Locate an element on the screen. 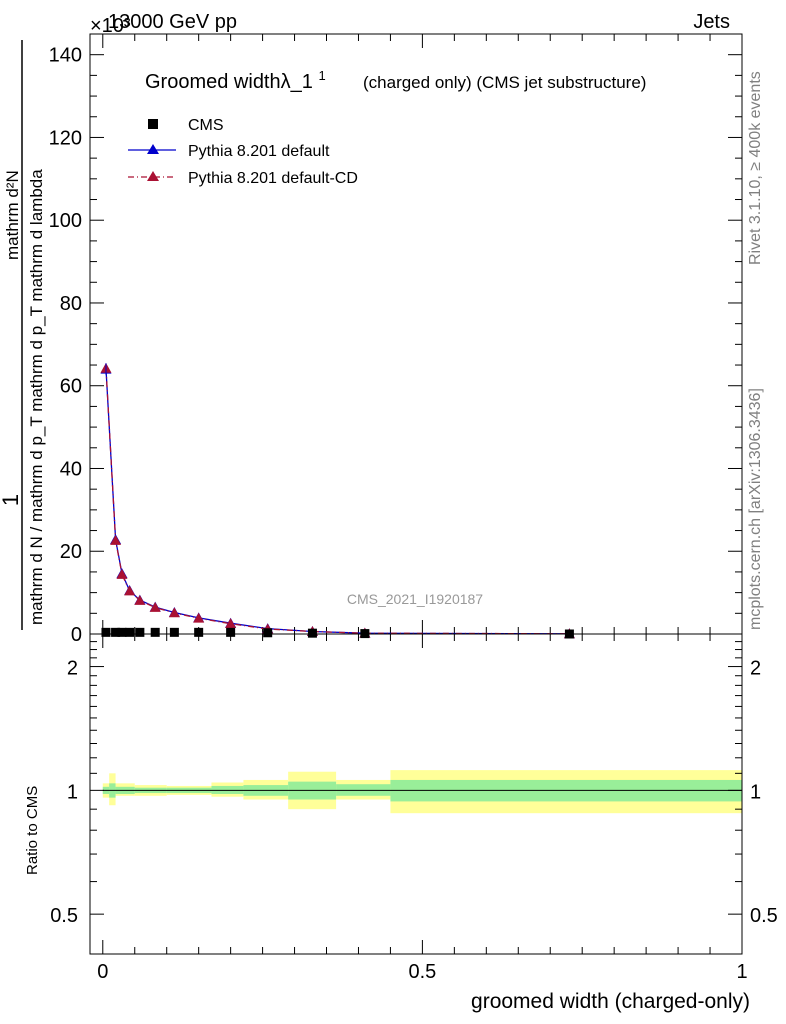  main-ytick-label: 60 is located at coordinates (71, 387).